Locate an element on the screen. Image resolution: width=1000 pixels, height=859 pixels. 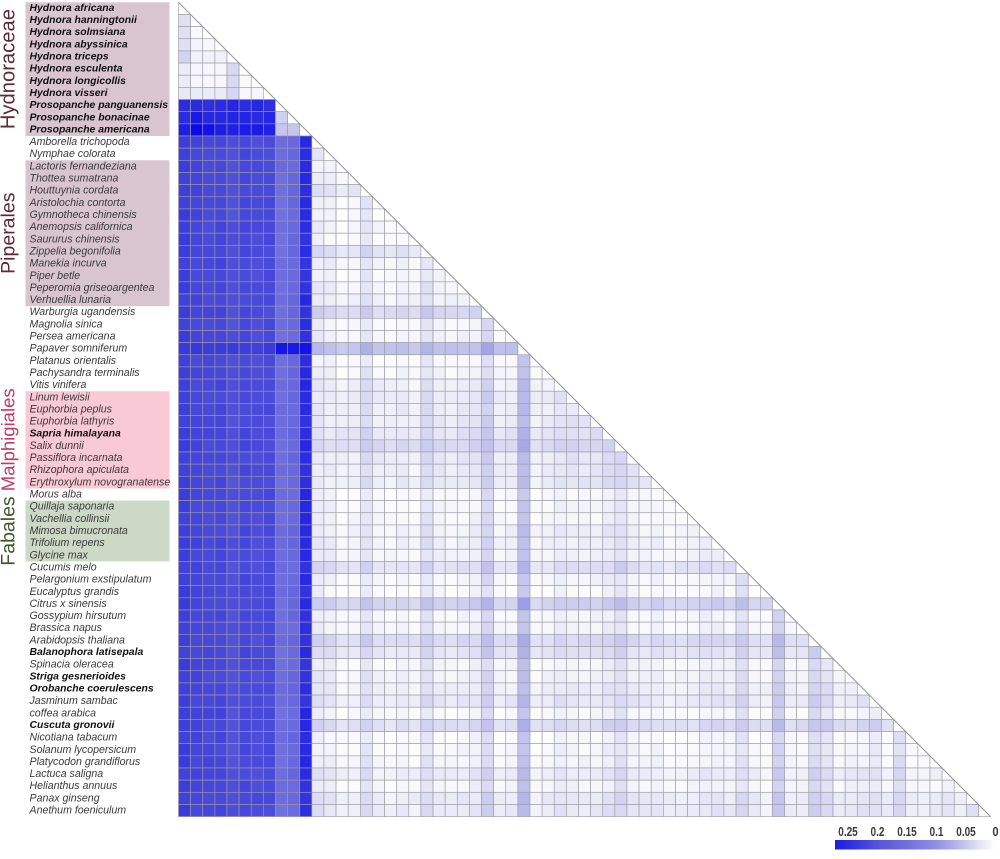
svg-text: Jasminum sambac is located at coordinates (74, 701).